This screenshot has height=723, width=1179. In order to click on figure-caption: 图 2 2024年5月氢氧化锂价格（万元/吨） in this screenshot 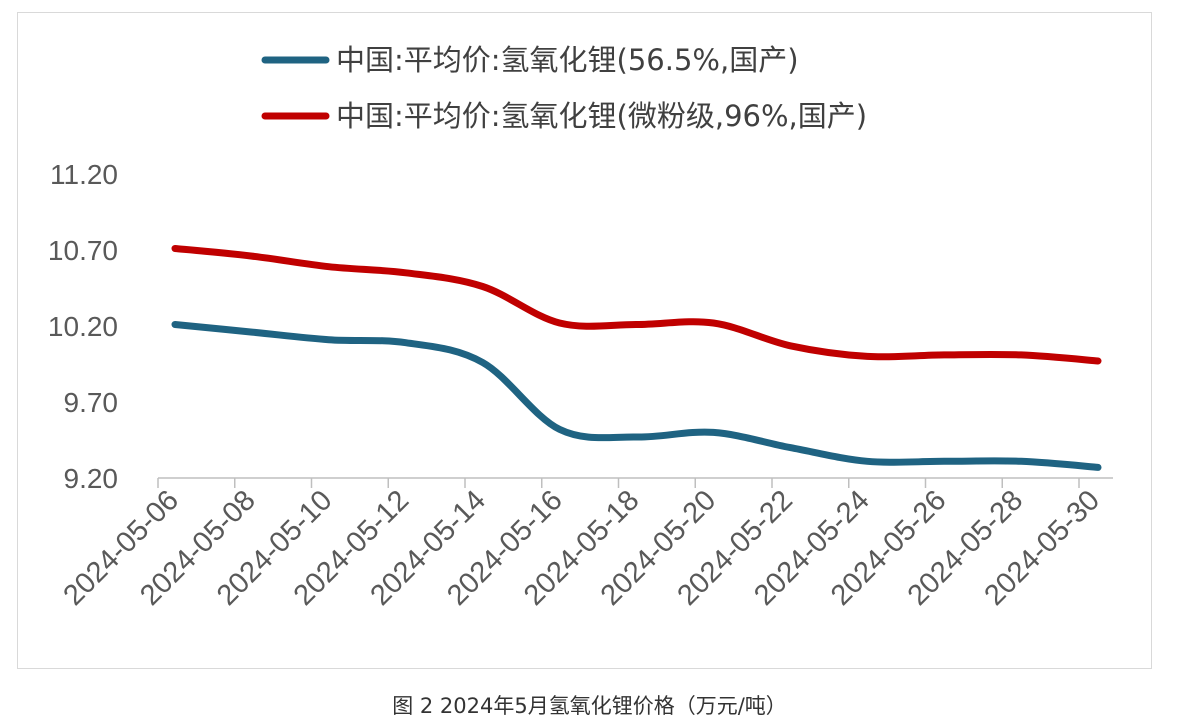, I will do `click(589, 706)`.